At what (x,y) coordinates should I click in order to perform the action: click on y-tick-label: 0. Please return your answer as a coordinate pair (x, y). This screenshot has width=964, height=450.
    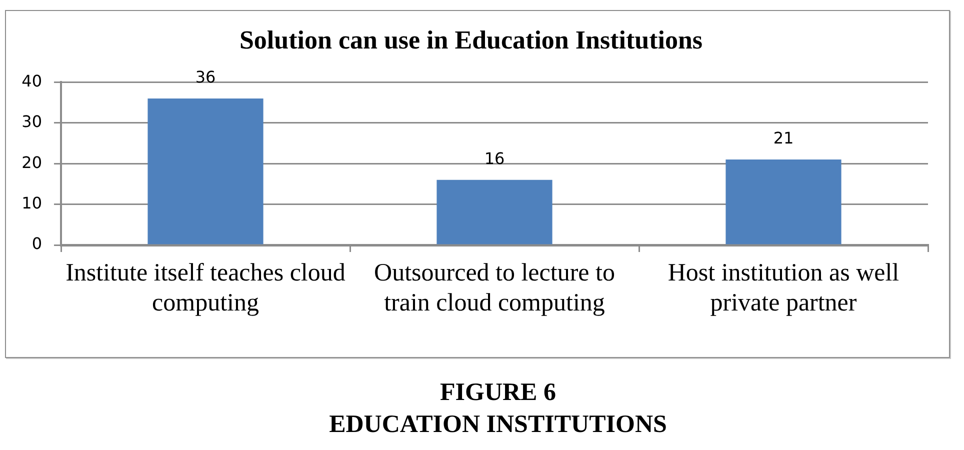
    Looking at the image, I should click on (37, 244).